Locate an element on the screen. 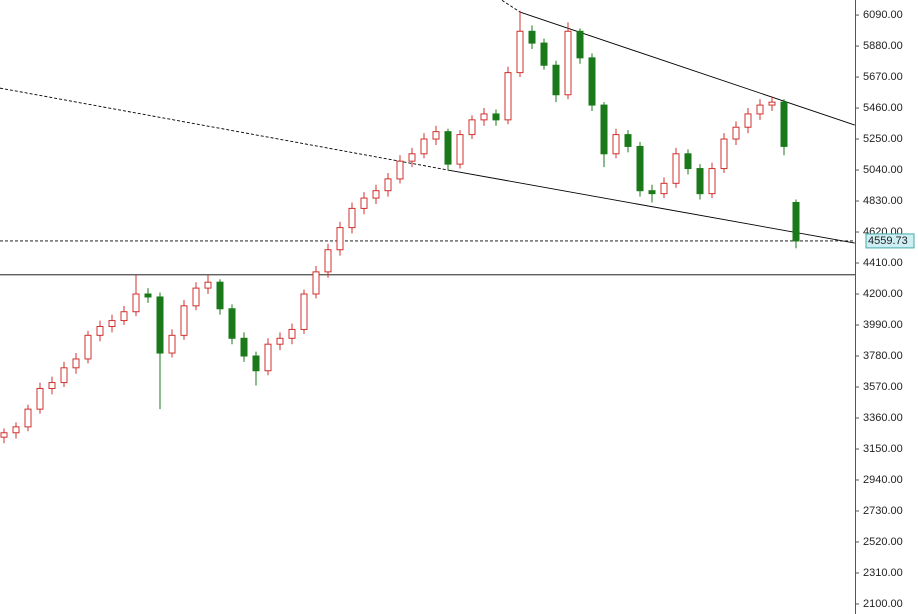 Image resolution: width=918 pixels, height=614 pixels. y-tick-label: 5880.00 is located at coordinates (883, 46).